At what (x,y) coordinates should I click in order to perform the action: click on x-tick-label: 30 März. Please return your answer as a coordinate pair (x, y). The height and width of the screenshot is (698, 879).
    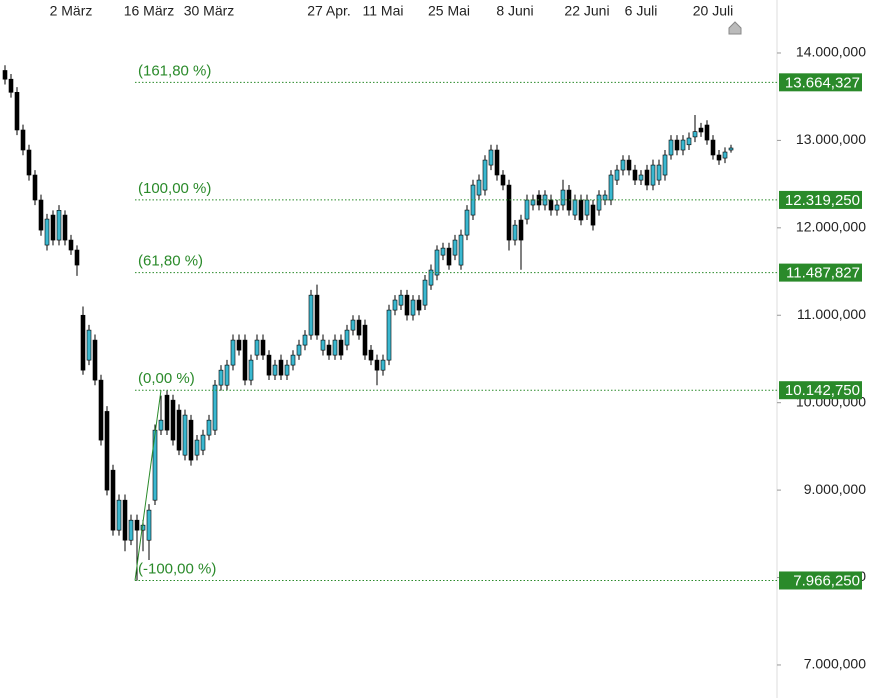
    Looking at the image, I should click on (209, 11).